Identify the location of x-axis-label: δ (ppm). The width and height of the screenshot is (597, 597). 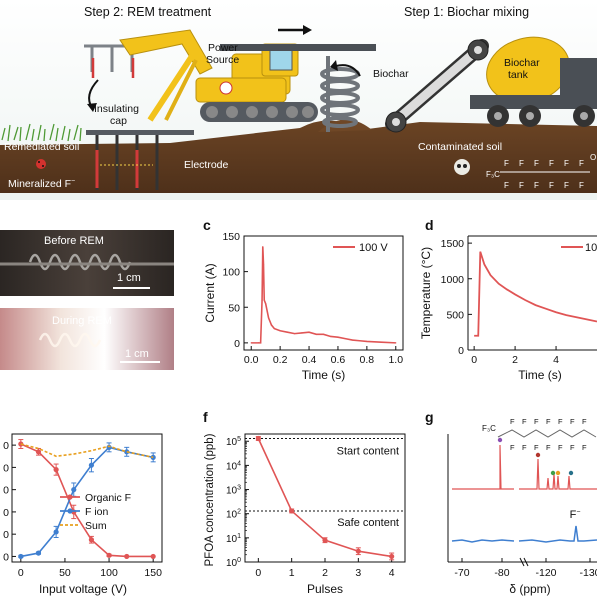
(529, 589).